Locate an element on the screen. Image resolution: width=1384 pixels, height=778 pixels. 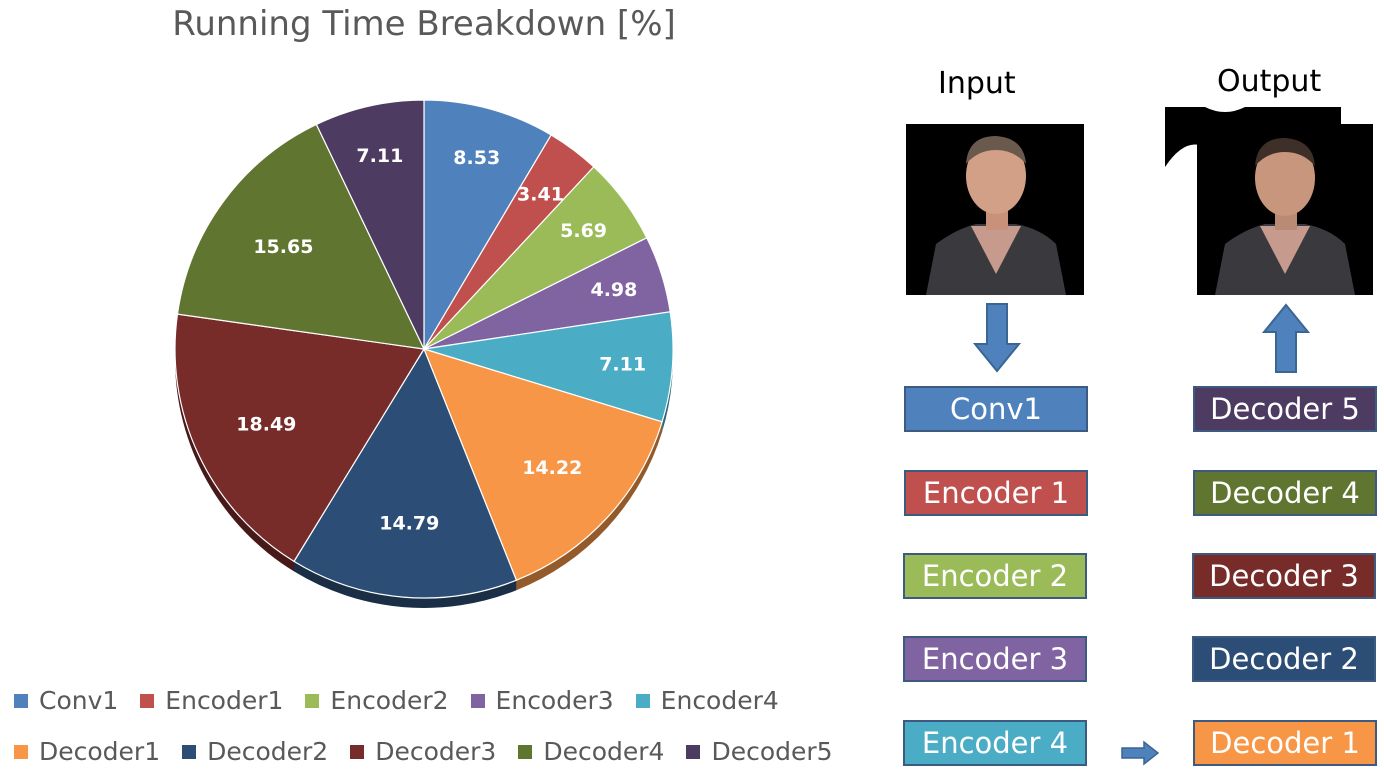
legend-label: Encoder4 is located at coordinates (719, 700).